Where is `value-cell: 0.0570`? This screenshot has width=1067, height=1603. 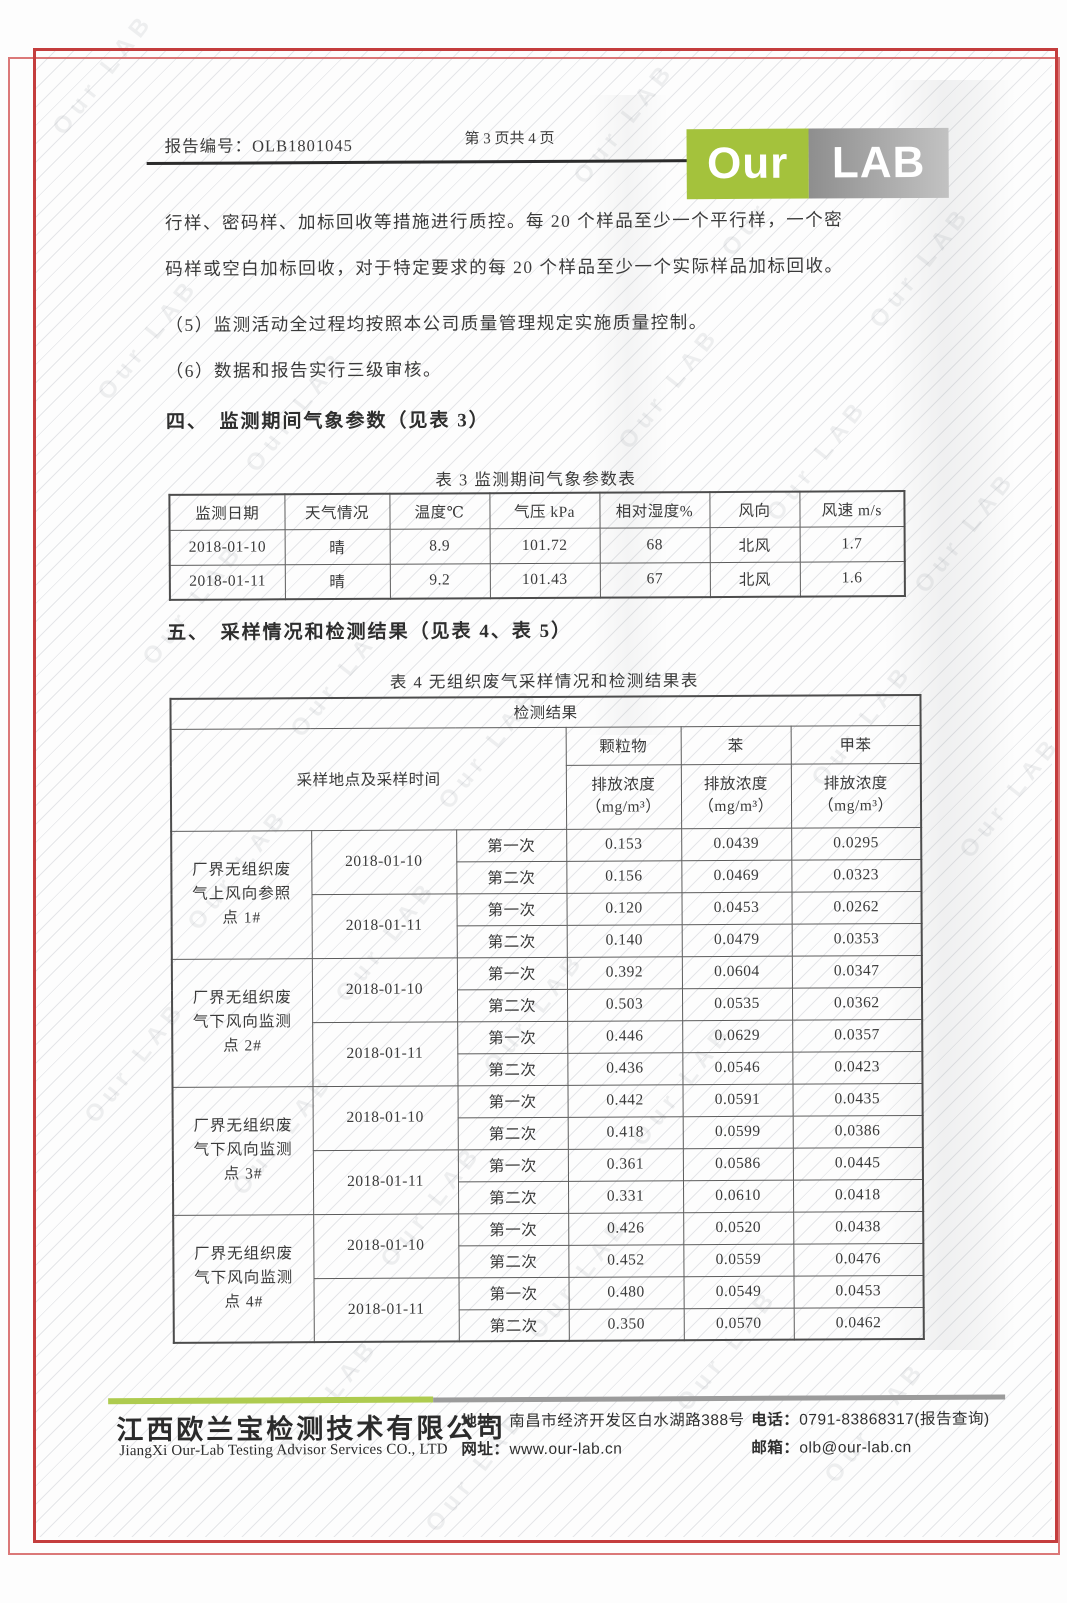 value-cell: 0.0570 is located at coordinates (738, 1324).